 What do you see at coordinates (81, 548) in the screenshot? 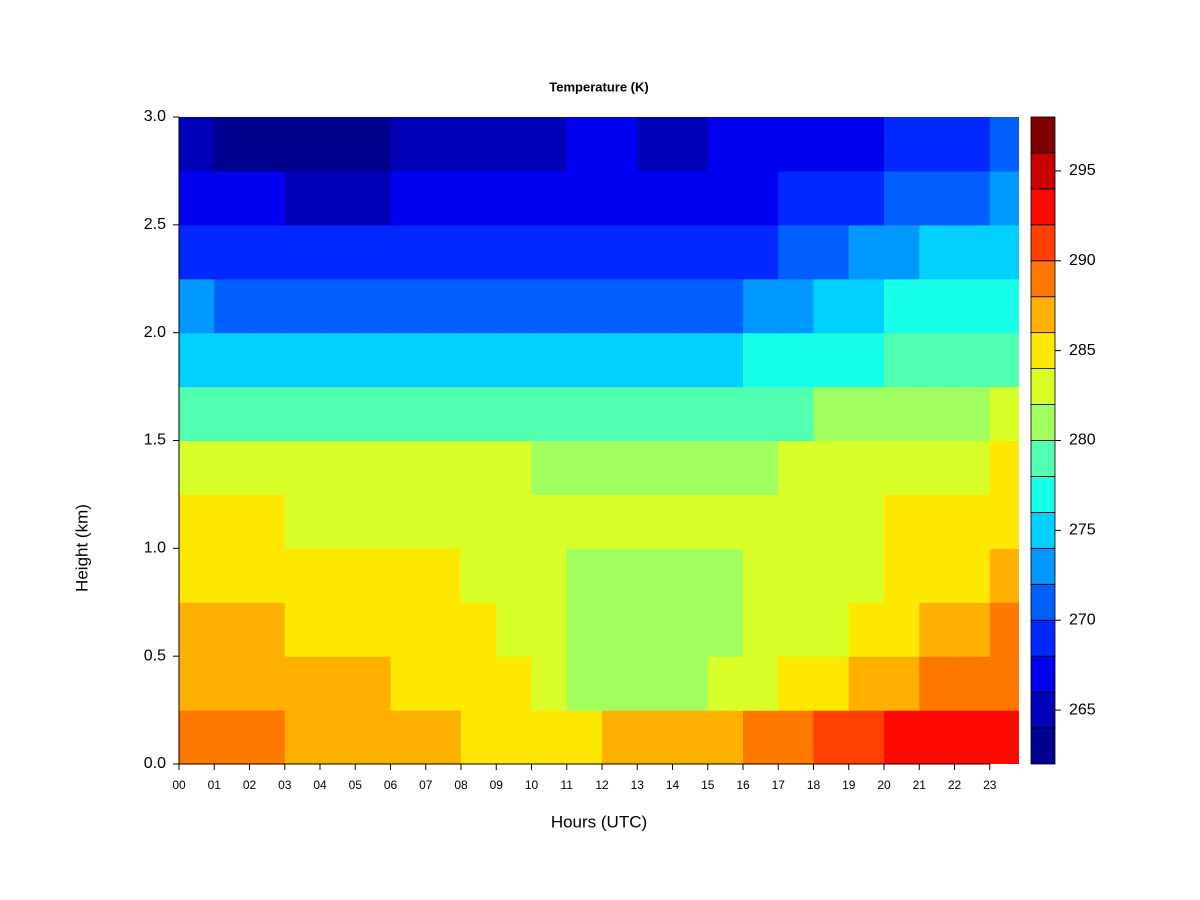
I see `y-axis-label: Height (km)` at bounding box center [81, 548].